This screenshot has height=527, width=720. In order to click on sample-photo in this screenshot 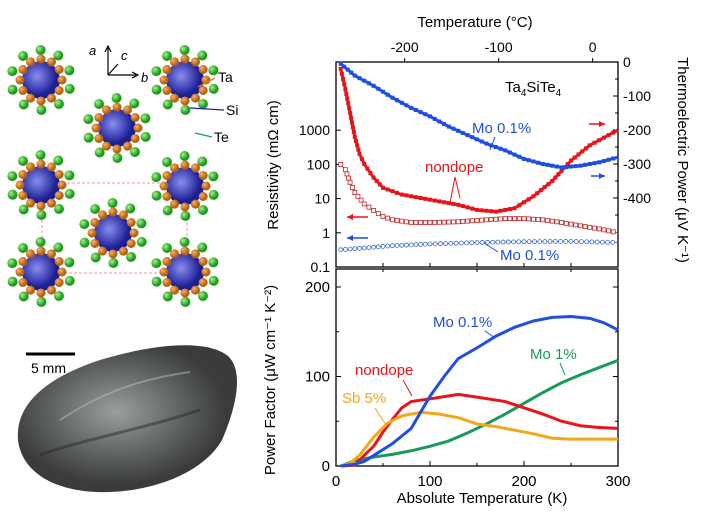, I will do `click(127, 419)`.